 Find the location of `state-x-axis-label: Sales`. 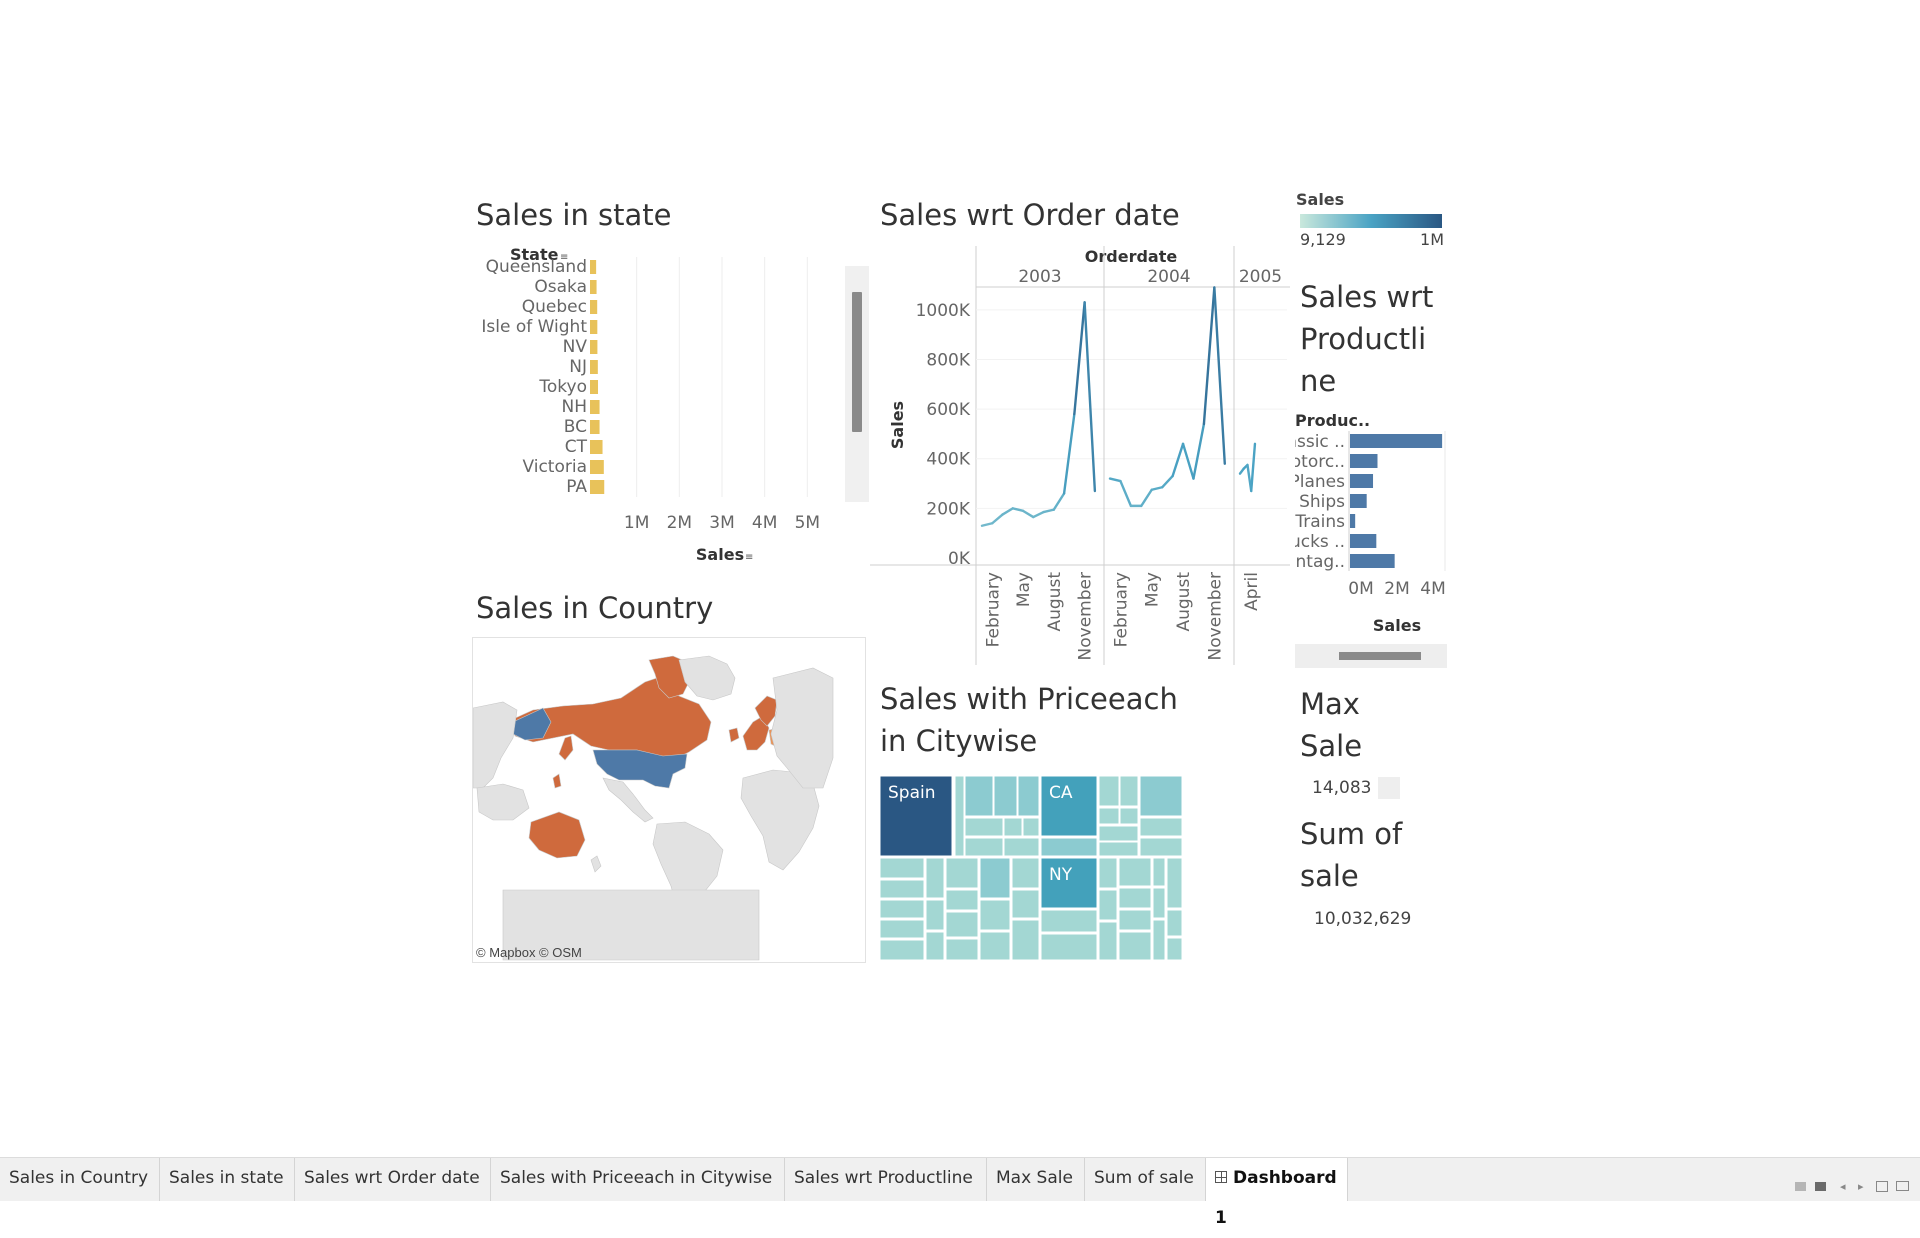

state-x-axis-label: Sales is located at coordinates (720, 554).